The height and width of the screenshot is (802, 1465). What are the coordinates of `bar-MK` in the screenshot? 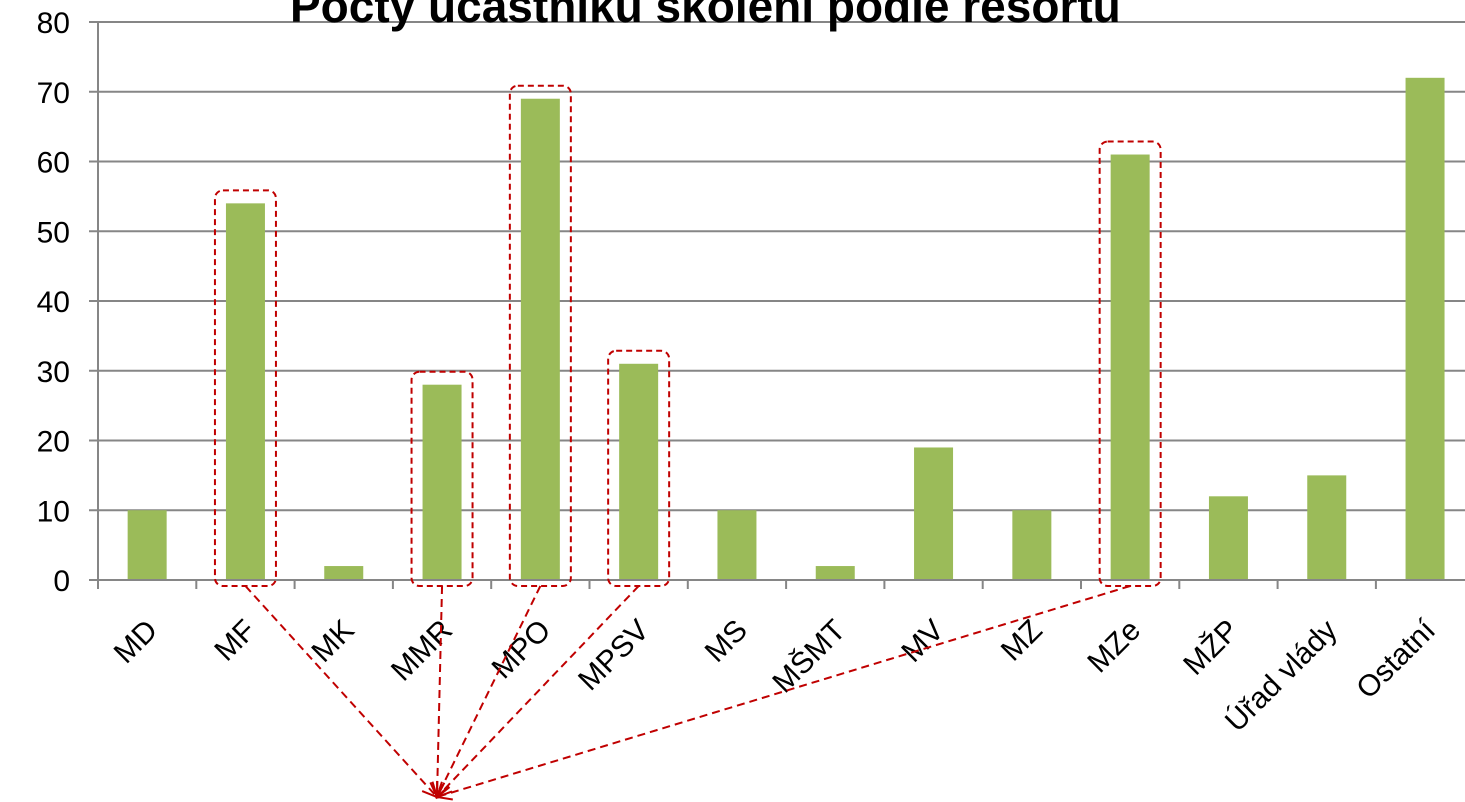 It's located at (344, 573).